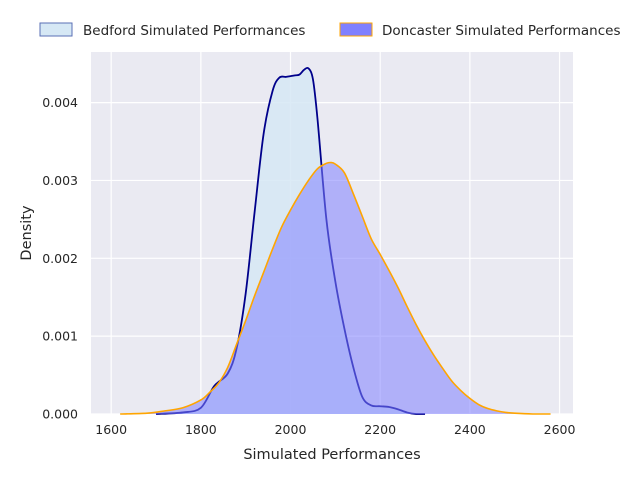 The image size is (640, 480). Describe the element at coordinates (470, 429) in the screenshot. I see `x-tick-label: 2400` at that location.